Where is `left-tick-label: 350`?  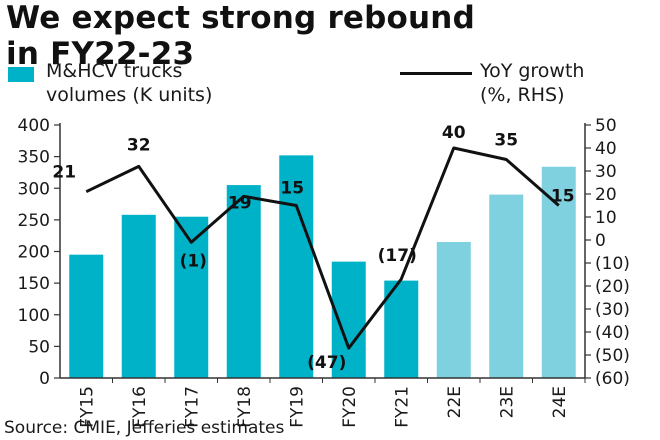
left-tick-label: 350 is located at coordinates (34, 158).